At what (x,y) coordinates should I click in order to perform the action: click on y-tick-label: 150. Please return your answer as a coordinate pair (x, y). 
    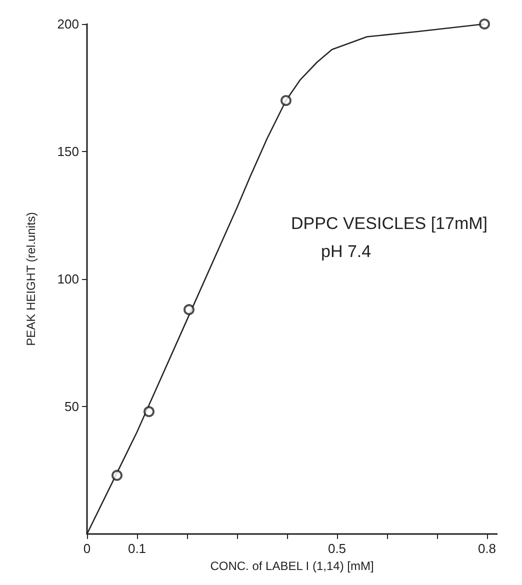
    Looking at the image, I should click on (68, 151).